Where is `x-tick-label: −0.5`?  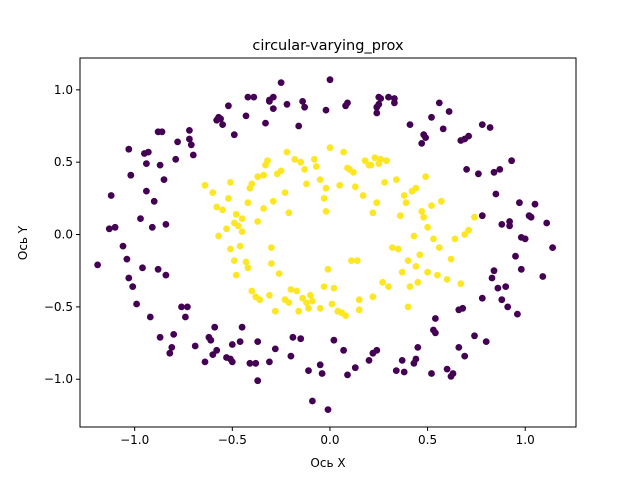 x-tick-label: −0.5 is located at coordinates (232, 440).